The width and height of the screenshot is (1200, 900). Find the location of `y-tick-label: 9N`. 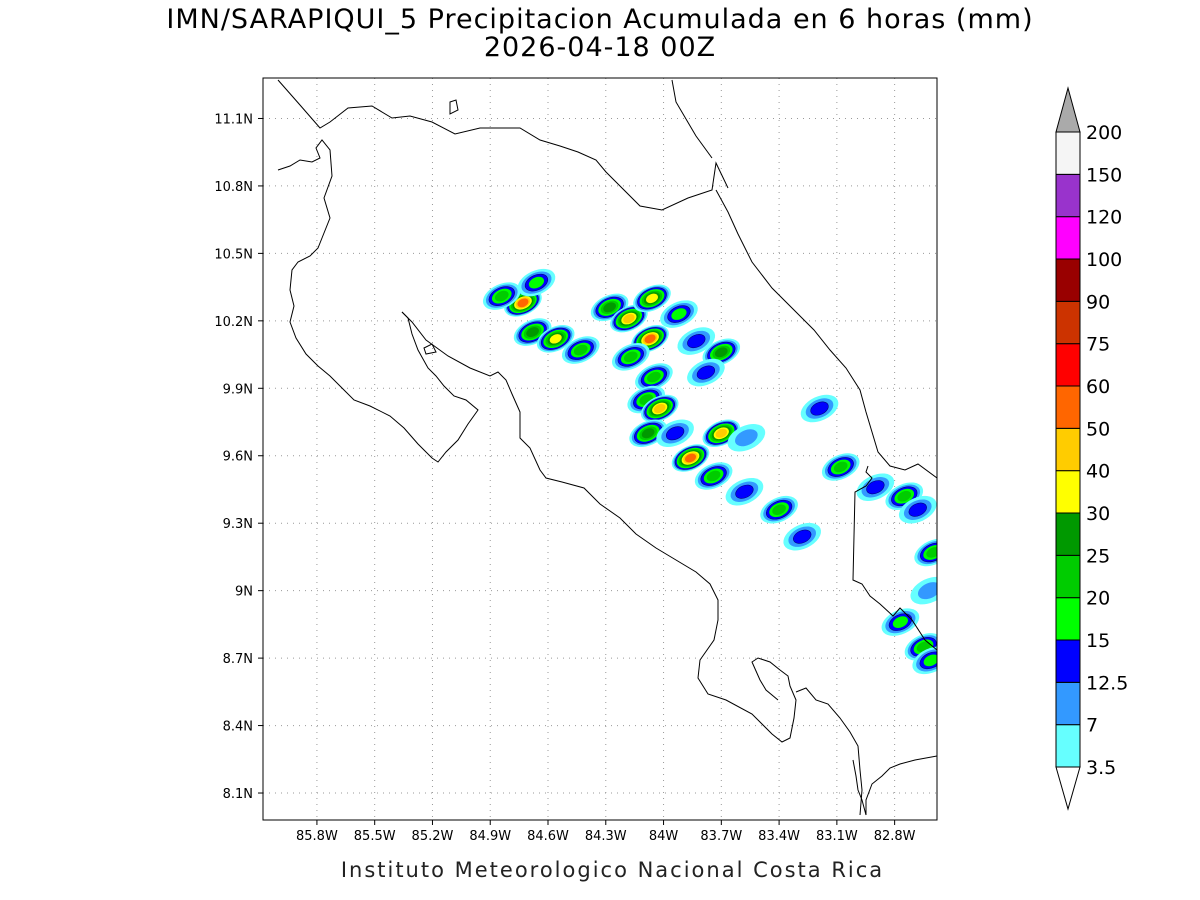

y-tick-label: 9N is located at coordinates (244, 592).